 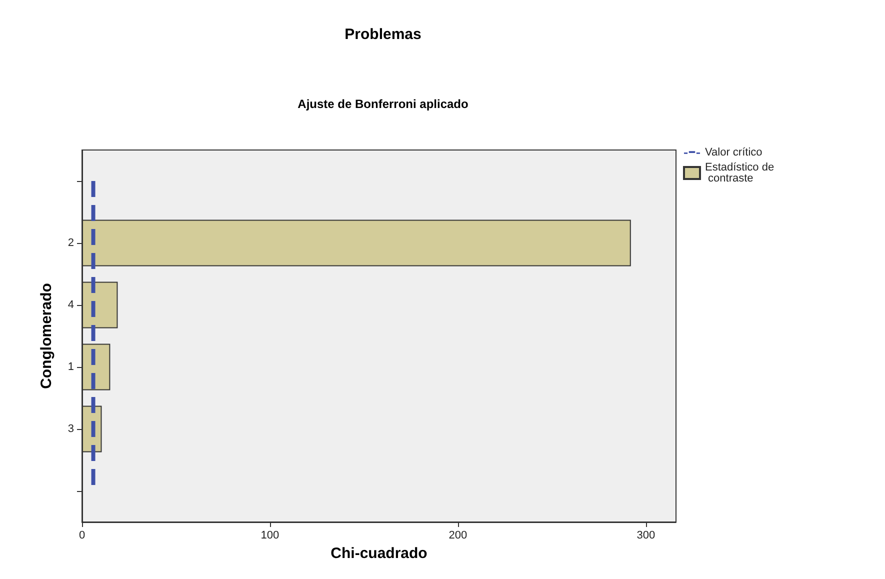 I want to click on x-tick-label: 200, so click(x=458, y=536).